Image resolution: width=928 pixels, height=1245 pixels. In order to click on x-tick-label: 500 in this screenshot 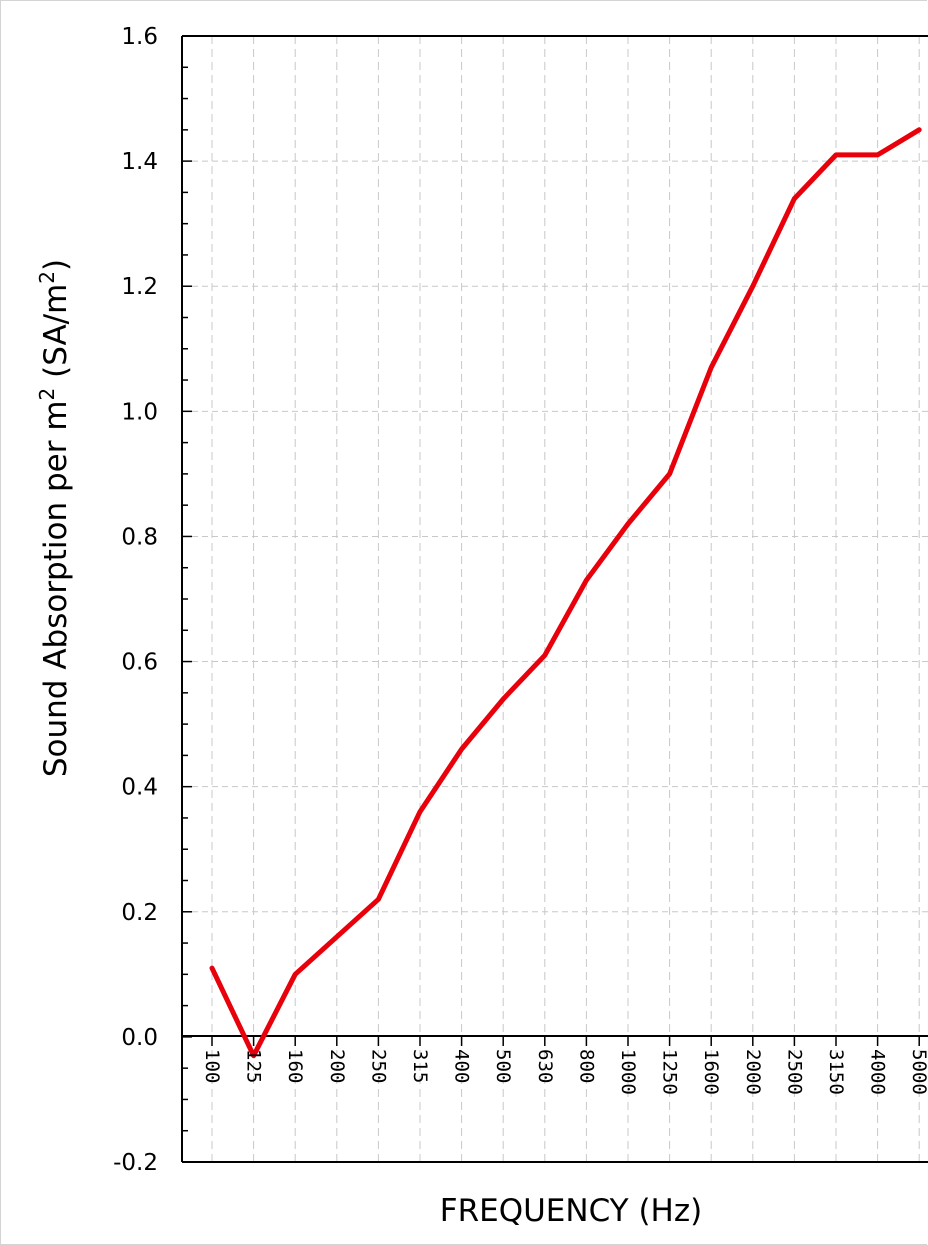, I will do `click(503, 1066)`.